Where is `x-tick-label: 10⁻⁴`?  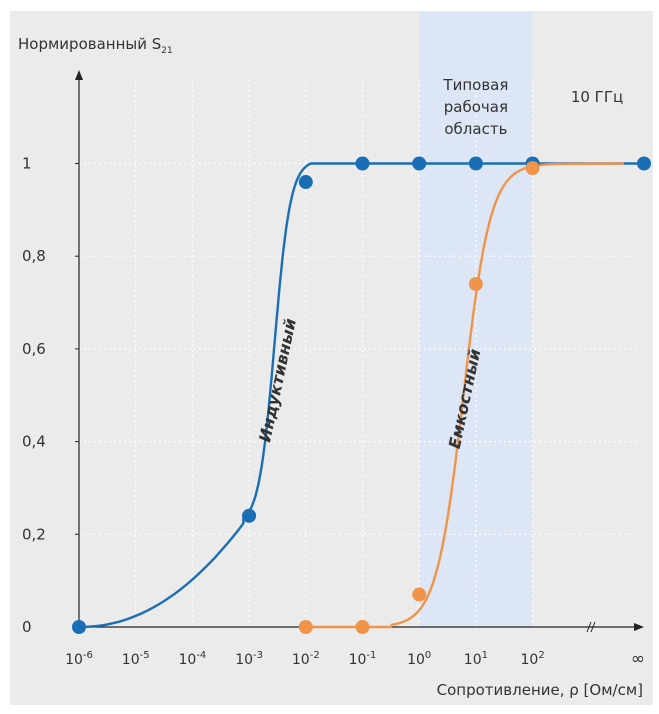
x-tick-label: 10⁻⁴ is located at coordinates (192, 659).